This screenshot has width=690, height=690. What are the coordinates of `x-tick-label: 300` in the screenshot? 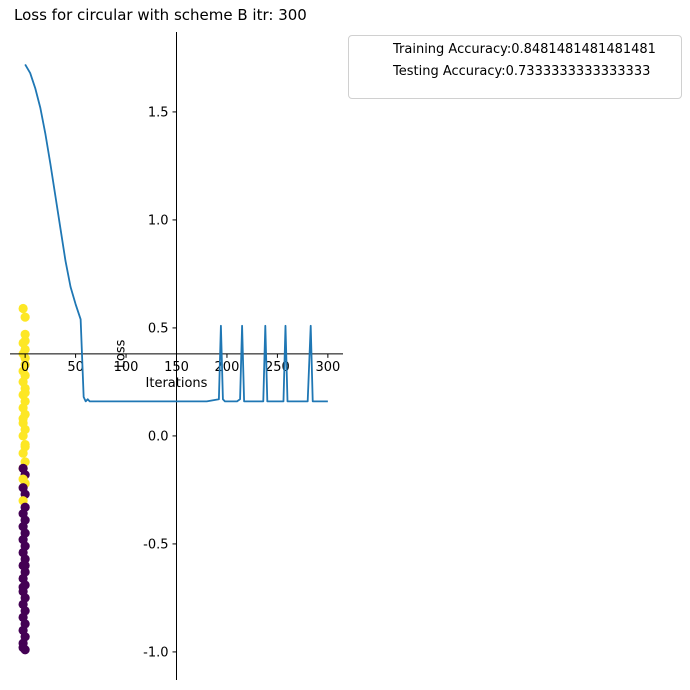 It's located at (327, 367).